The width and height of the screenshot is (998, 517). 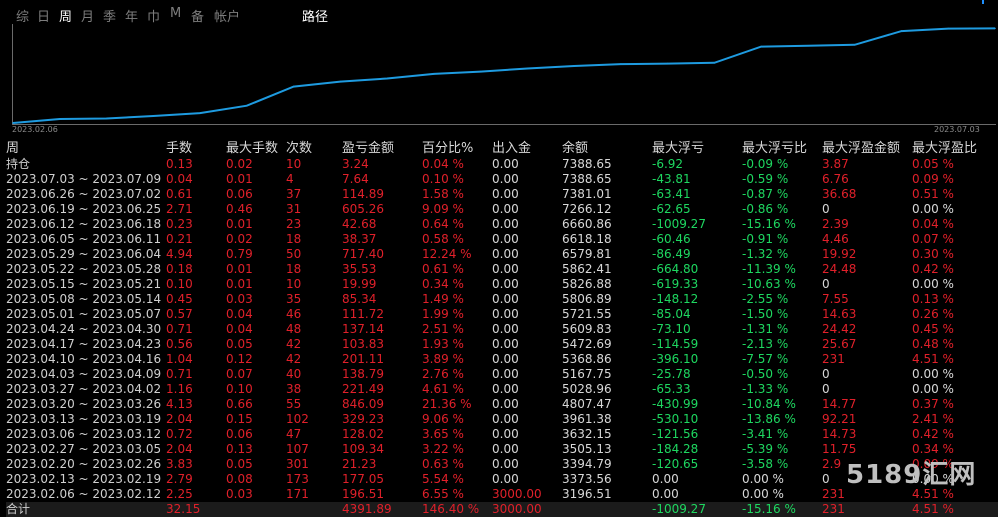 I want to click on cell-max_float_loss_pct: -3.58 %, so click(x=765, y=464).